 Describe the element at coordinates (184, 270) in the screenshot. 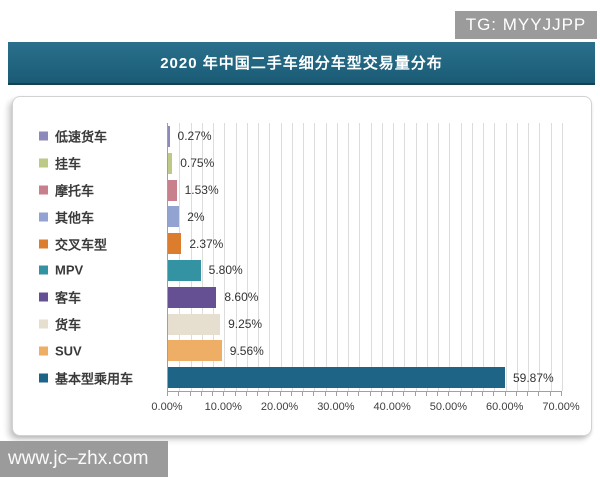

I see `bar-MPV` at that location.